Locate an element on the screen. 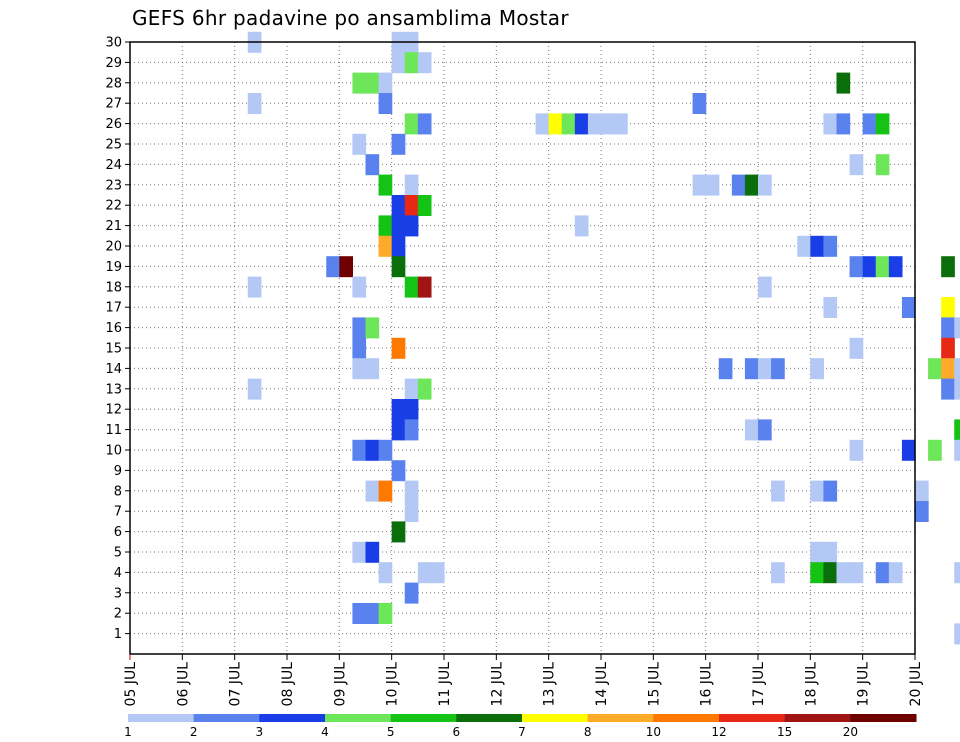  y-tick-label: 3 is located at coordinates (118, 593).